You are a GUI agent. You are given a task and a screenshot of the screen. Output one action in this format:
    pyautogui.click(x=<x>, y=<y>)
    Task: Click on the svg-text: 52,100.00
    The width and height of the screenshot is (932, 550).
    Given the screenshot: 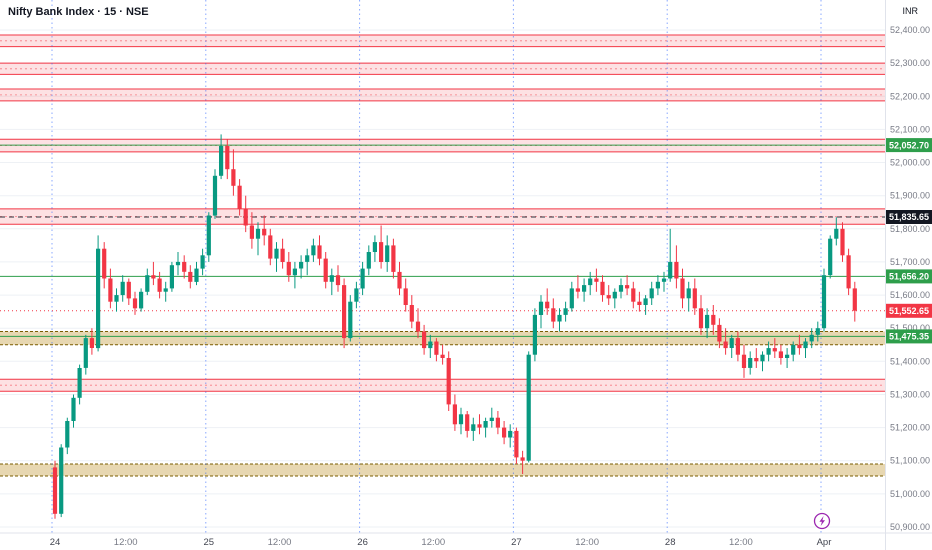 What is the action you would take?
    pyautogui.click(x=910, y=129)
    